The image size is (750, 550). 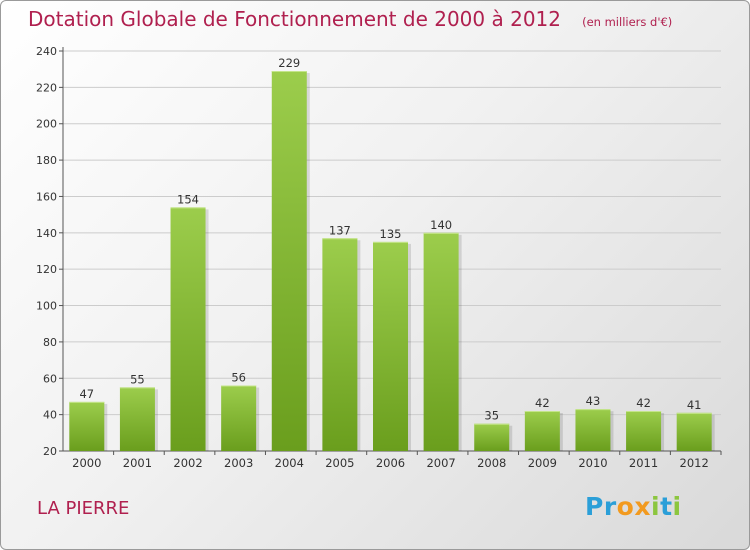 I want to click on x-tick-label: 2000, so click(x=86, y=463).